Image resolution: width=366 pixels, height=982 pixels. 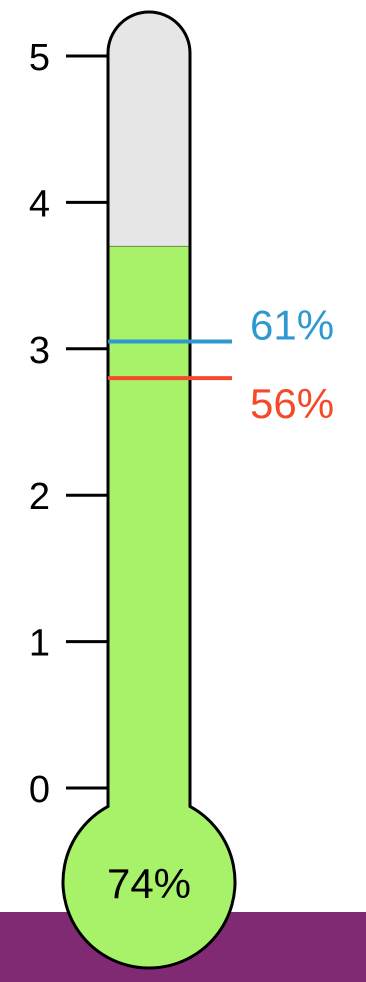 I want to click on tick-label: 5, so click(x=39, y=58).